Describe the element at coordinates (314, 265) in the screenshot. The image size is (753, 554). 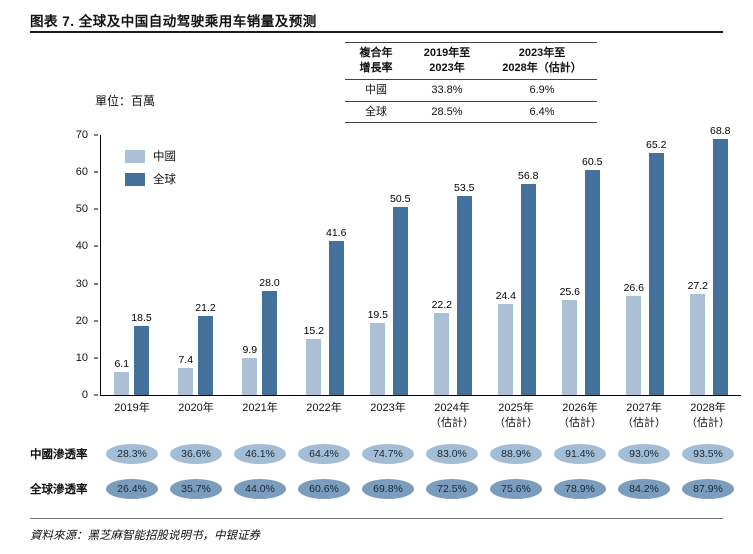
I see `bar-wrap: 15.2` at that location.